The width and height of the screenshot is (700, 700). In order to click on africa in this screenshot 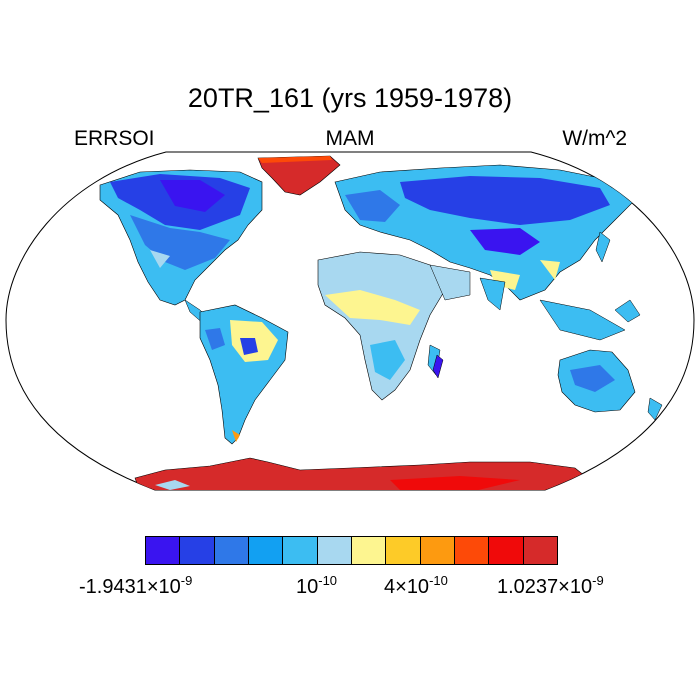, I will do `click(381, 326)`.